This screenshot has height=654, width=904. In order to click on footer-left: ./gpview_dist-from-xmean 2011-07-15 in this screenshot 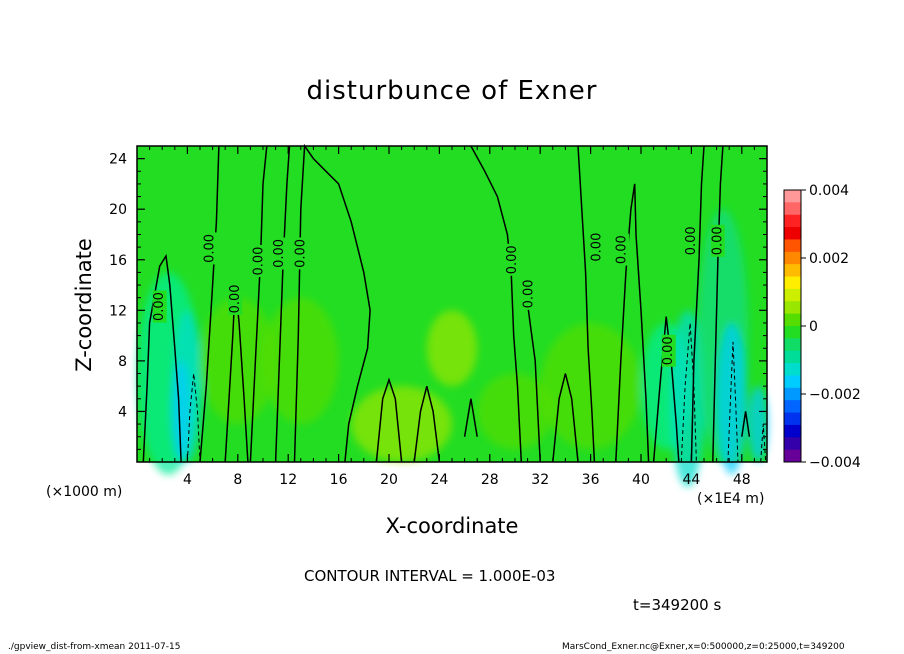, I will do `click(94, 647)`.